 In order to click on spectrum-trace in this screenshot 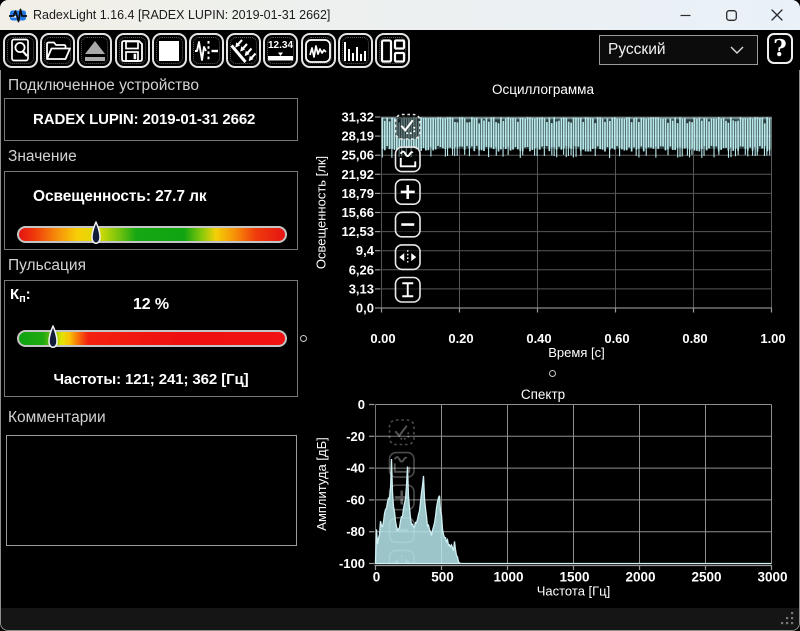, I will do `click(573, 512)`.